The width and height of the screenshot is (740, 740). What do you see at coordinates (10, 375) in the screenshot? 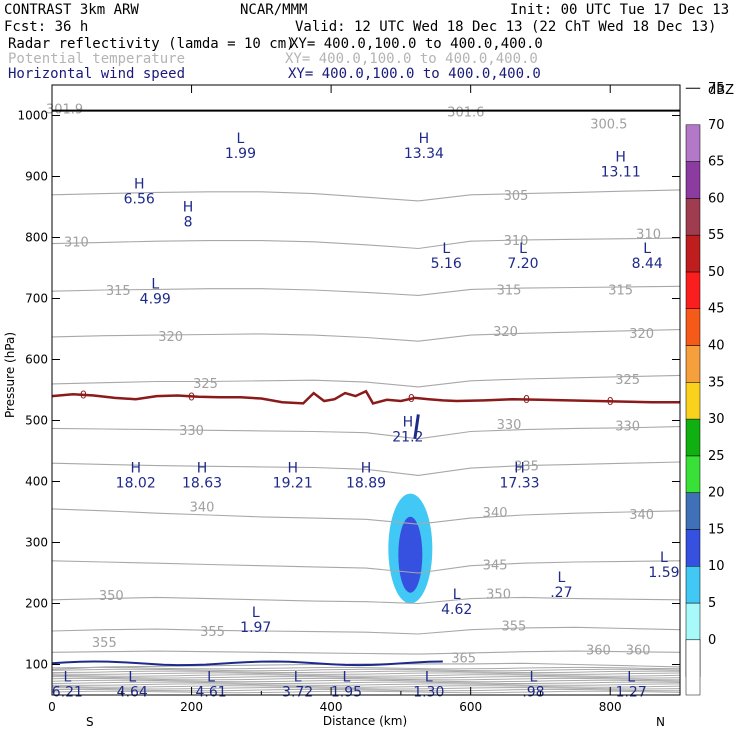
I see `y-axis-label: Pressure (hPa)` at bounding box center [10, 375].